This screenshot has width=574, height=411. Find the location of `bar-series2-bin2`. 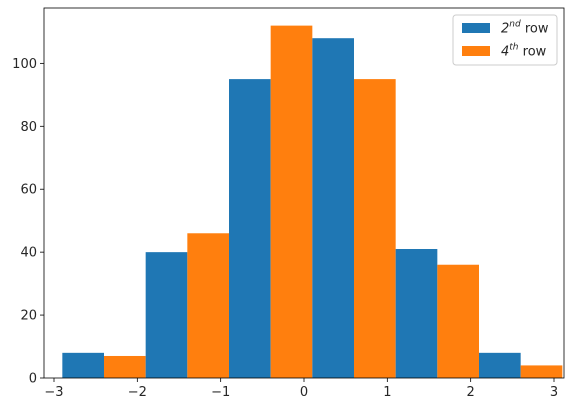

bar-series2-bin2 is located at coordinates (208, 305).